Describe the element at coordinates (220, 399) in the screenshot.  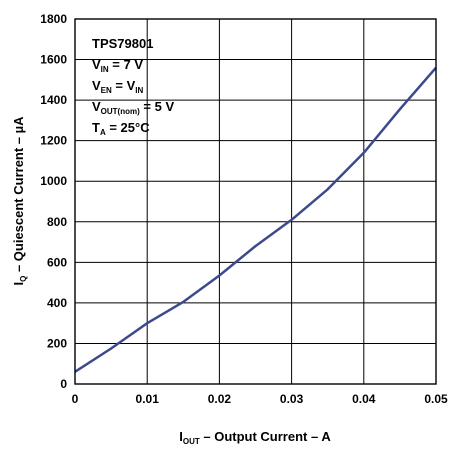
I see `x-tick-label: 0.02` at that location.